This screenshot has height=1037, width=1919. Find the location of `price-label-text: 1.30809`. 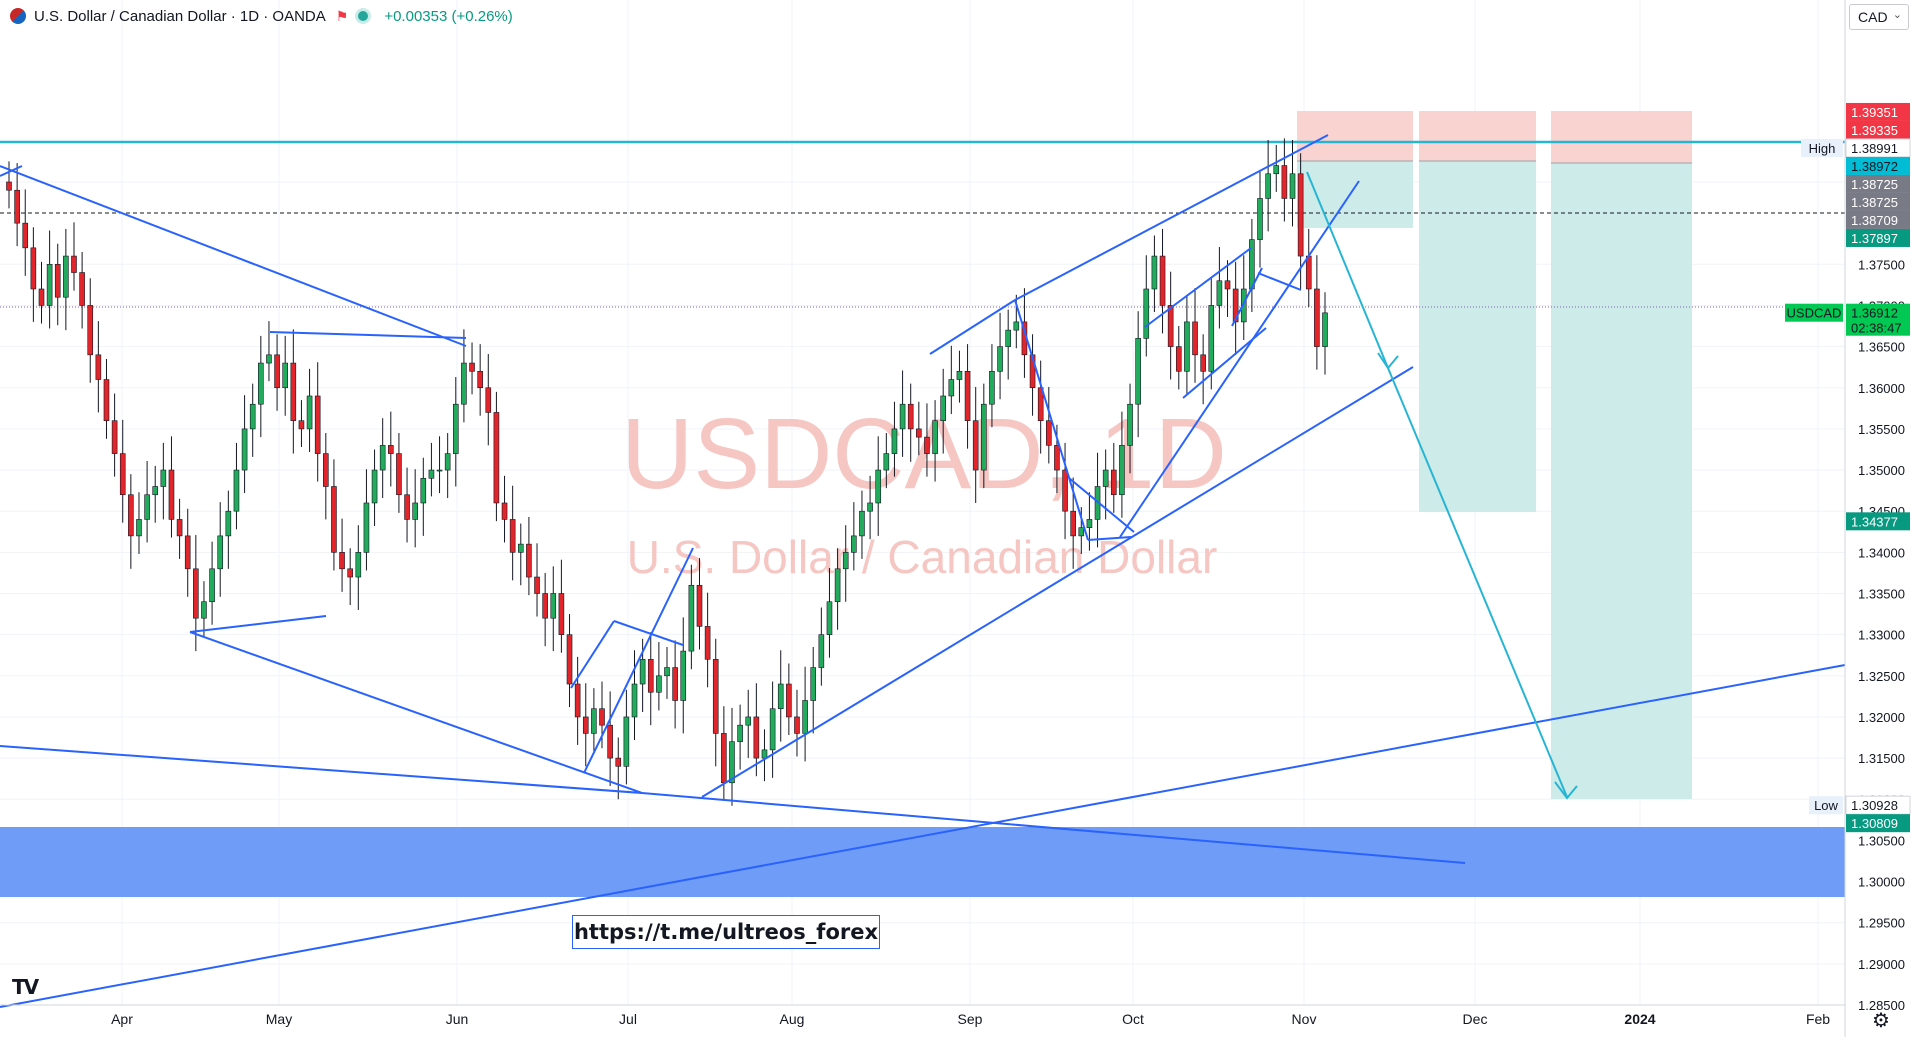

price-label-text: 1.30809 is located at coordinates (1874, 823).